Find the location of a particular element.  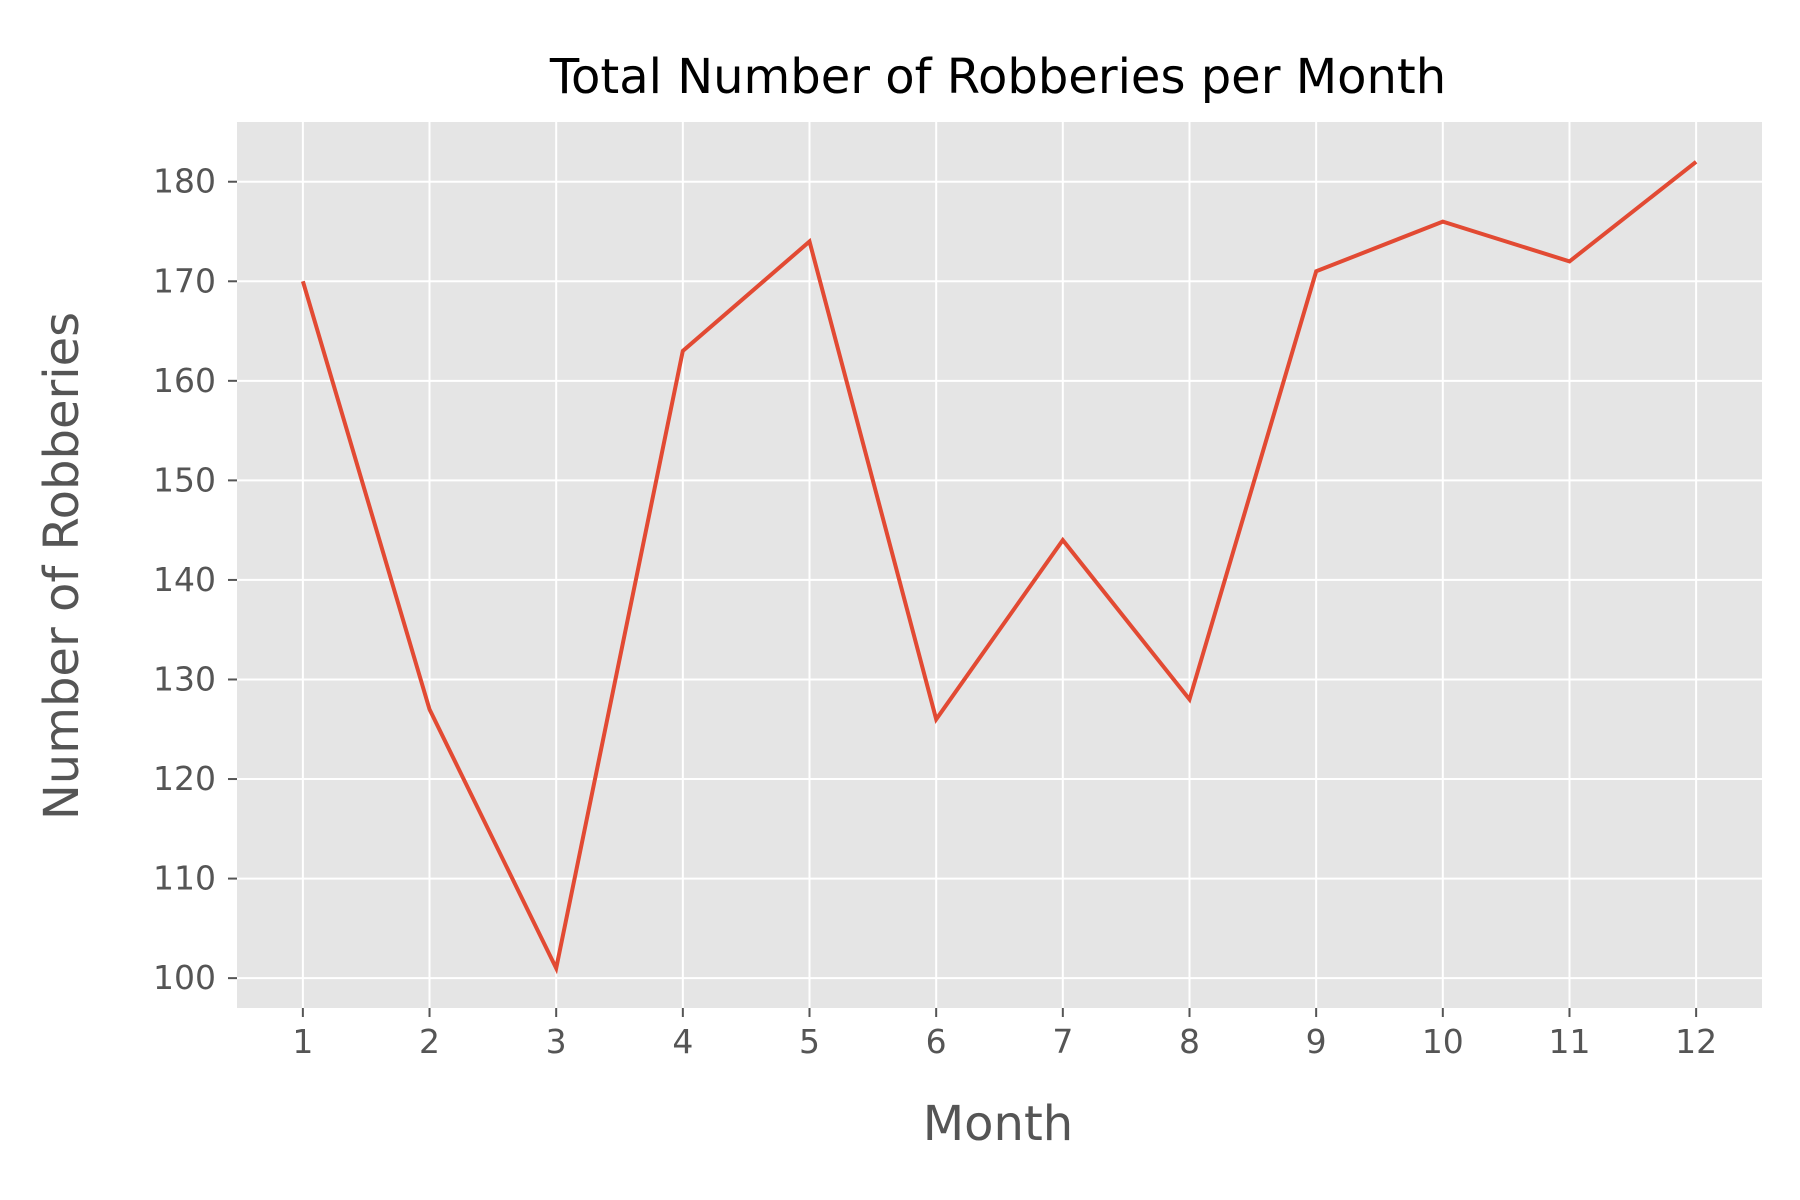

y-tick-label: 170 is located at coordinates (184, 280).